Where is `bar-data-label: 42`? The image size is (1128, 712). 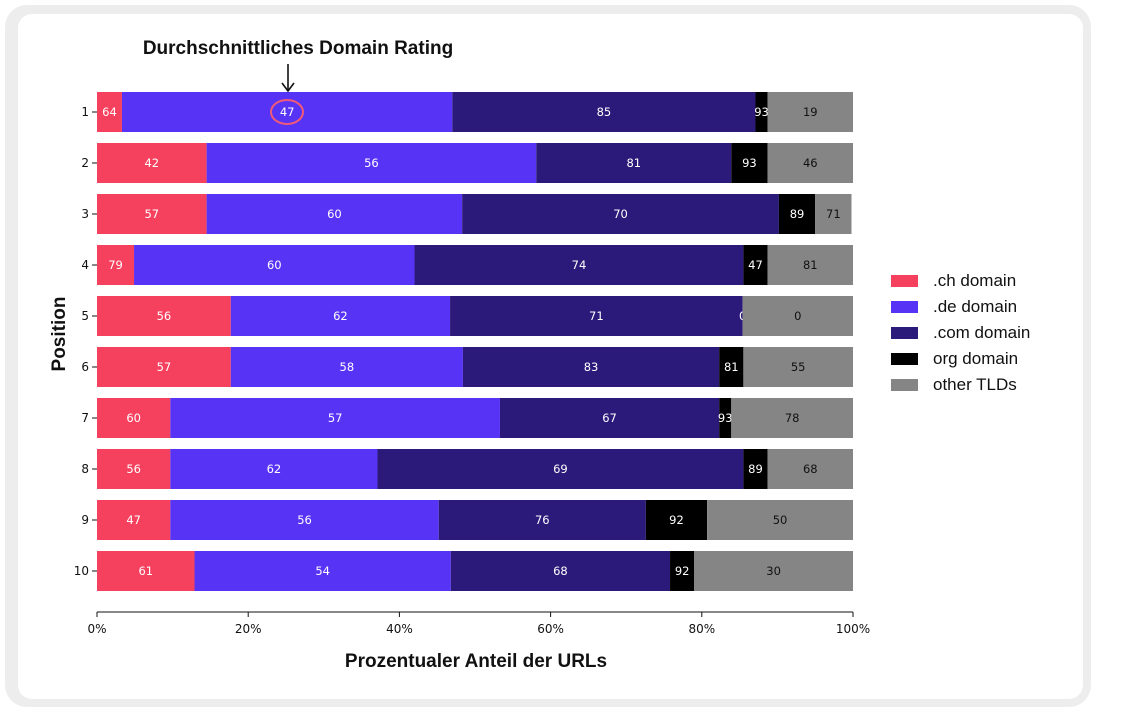
bar-data-label: 42 is located at coordinates (151, 163).